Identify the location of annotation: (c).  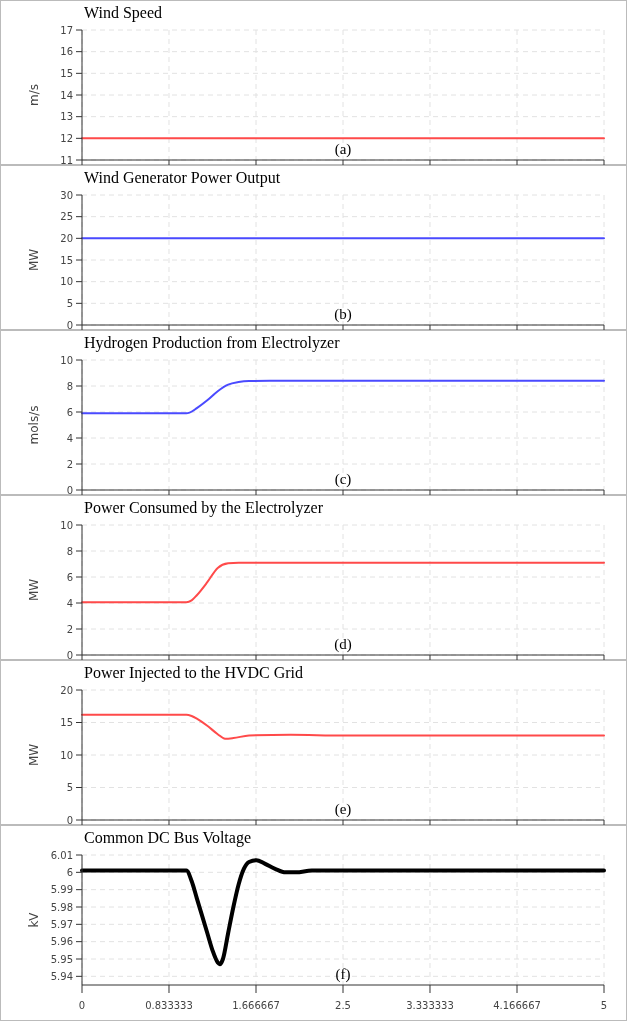
(343, 479).